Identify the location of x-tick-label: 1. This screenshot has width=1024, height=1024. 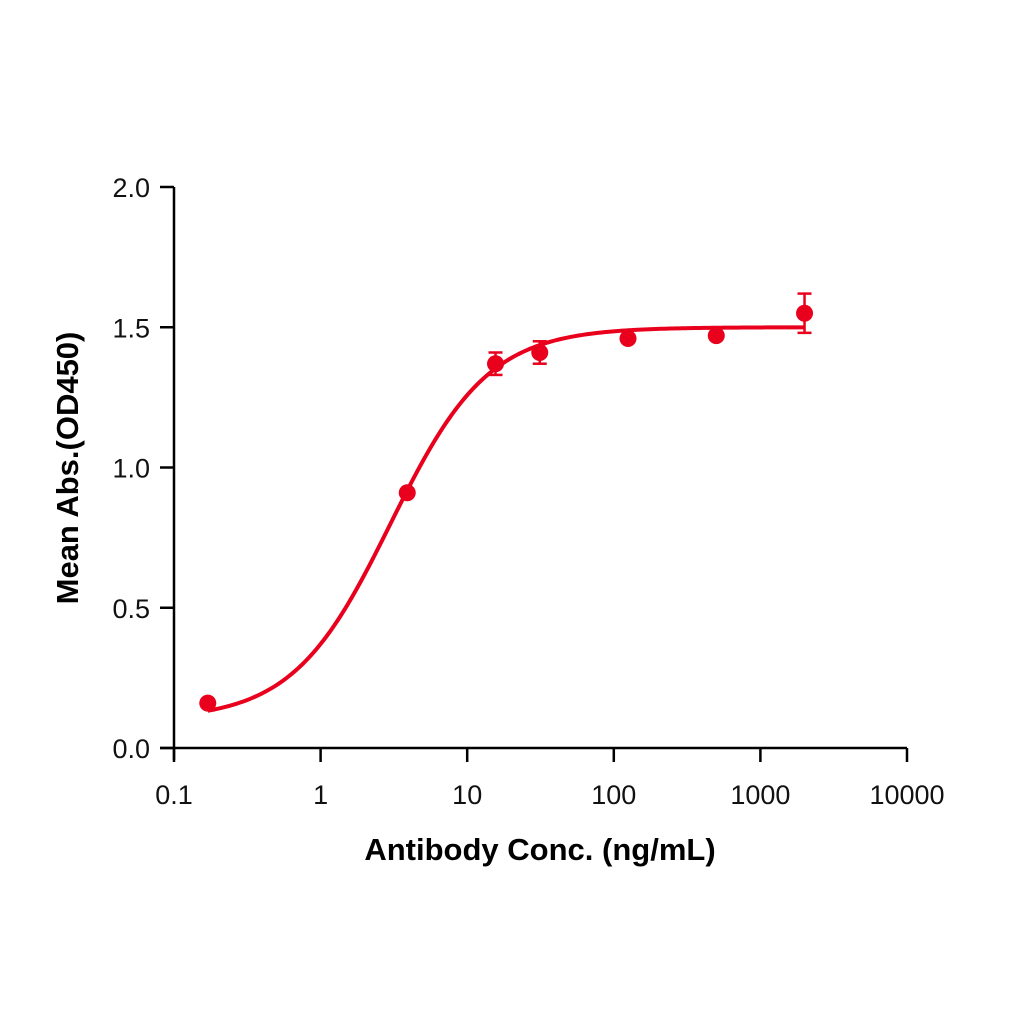
(320, 795).